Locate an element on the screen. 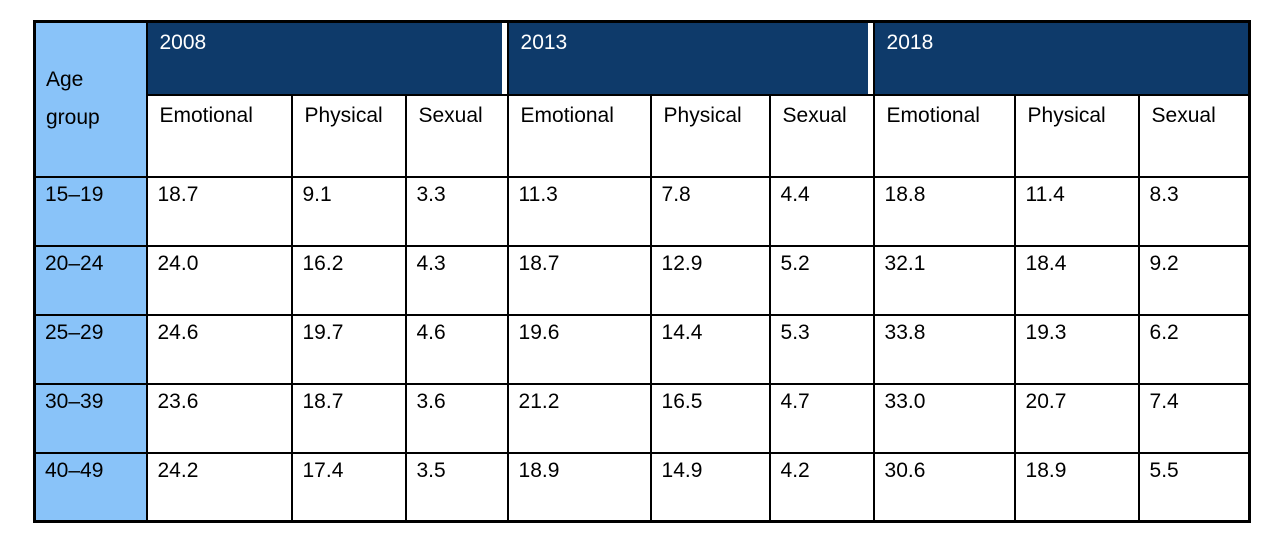 The image size is (1262, 536). value-cell: 11.4 is located at coordinates (1076, 211).